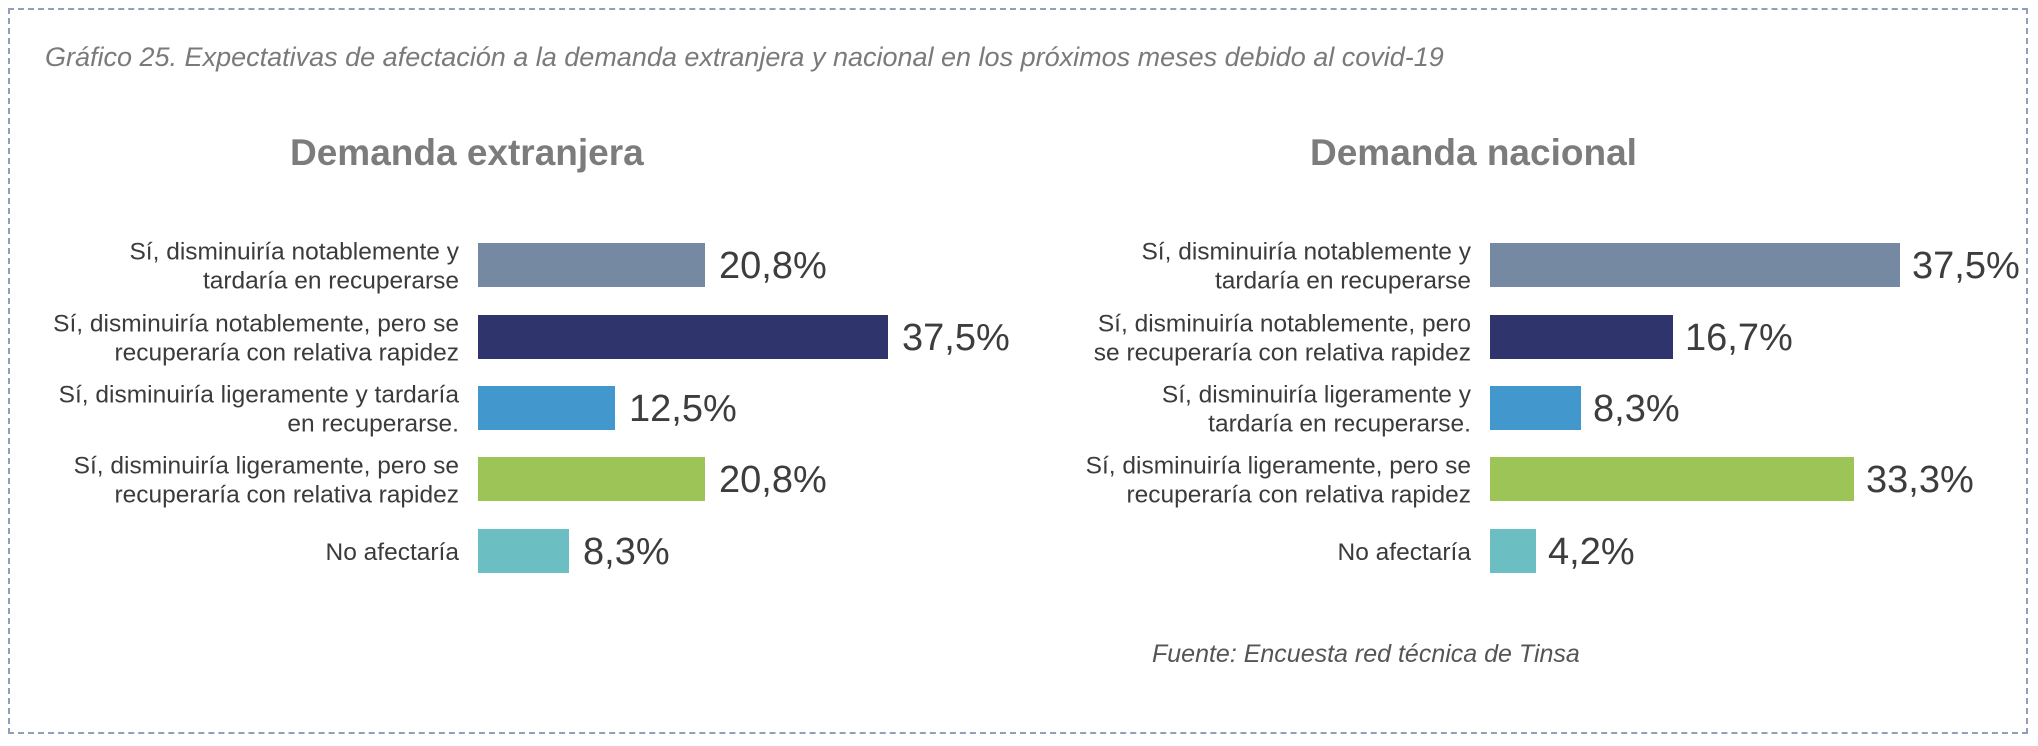  I want to click on panel-title-extranjera: Demanda extranjera, so click(467, 152).